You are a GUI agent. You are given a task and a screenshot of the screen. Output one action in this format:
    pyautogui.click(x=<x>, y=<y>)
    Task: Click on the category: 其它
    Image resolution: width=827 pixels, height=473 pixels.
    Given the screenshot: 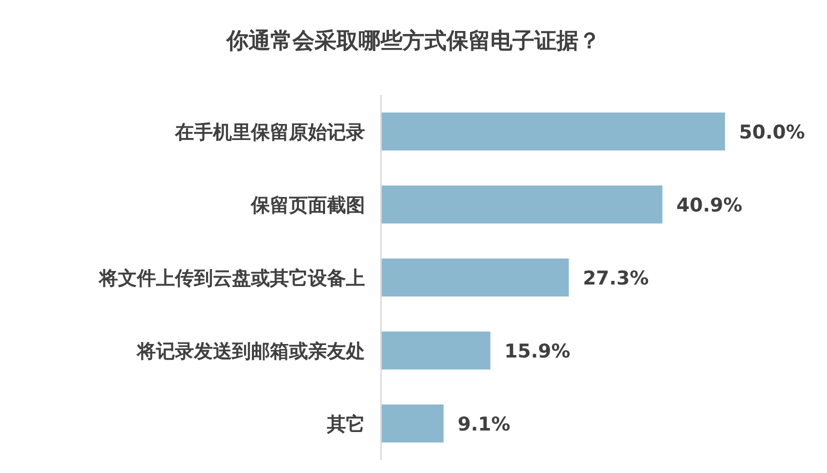 What is the action you would take?
    pyautogui.click(x=346, y=425)
    